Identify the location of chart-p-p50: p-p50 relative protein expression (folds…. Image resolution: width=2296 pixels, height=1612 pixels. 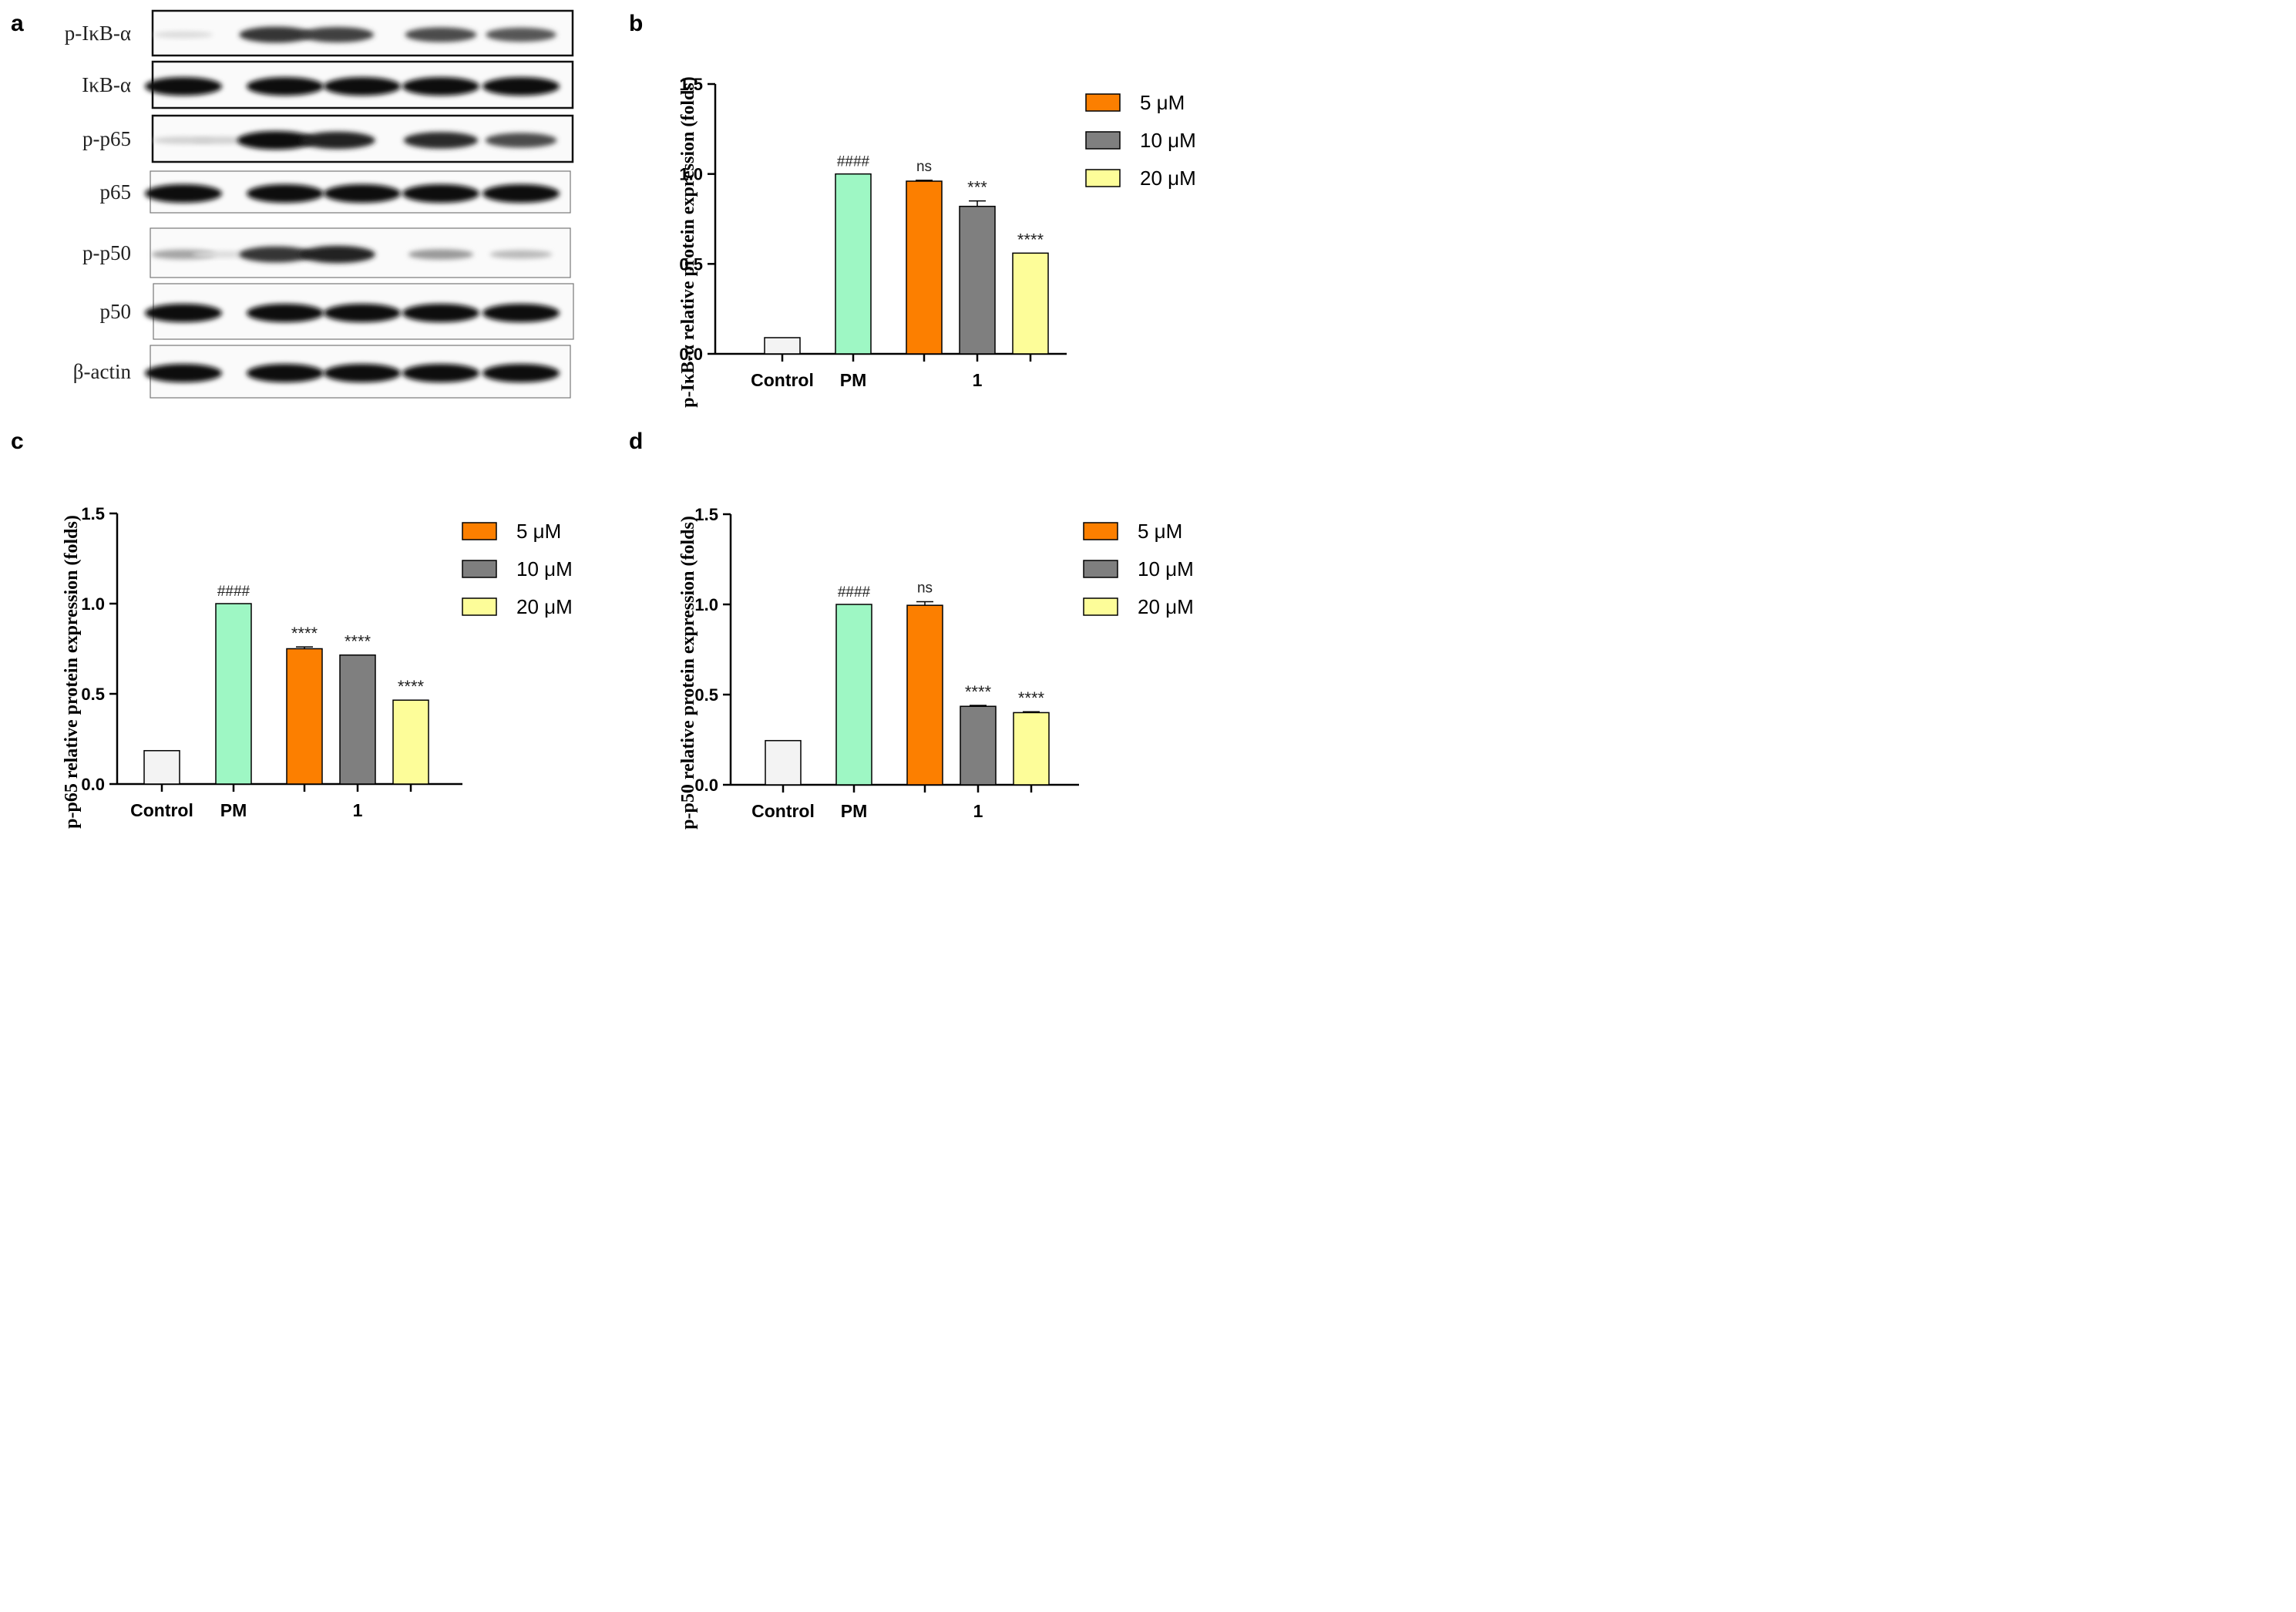
(936, 667).